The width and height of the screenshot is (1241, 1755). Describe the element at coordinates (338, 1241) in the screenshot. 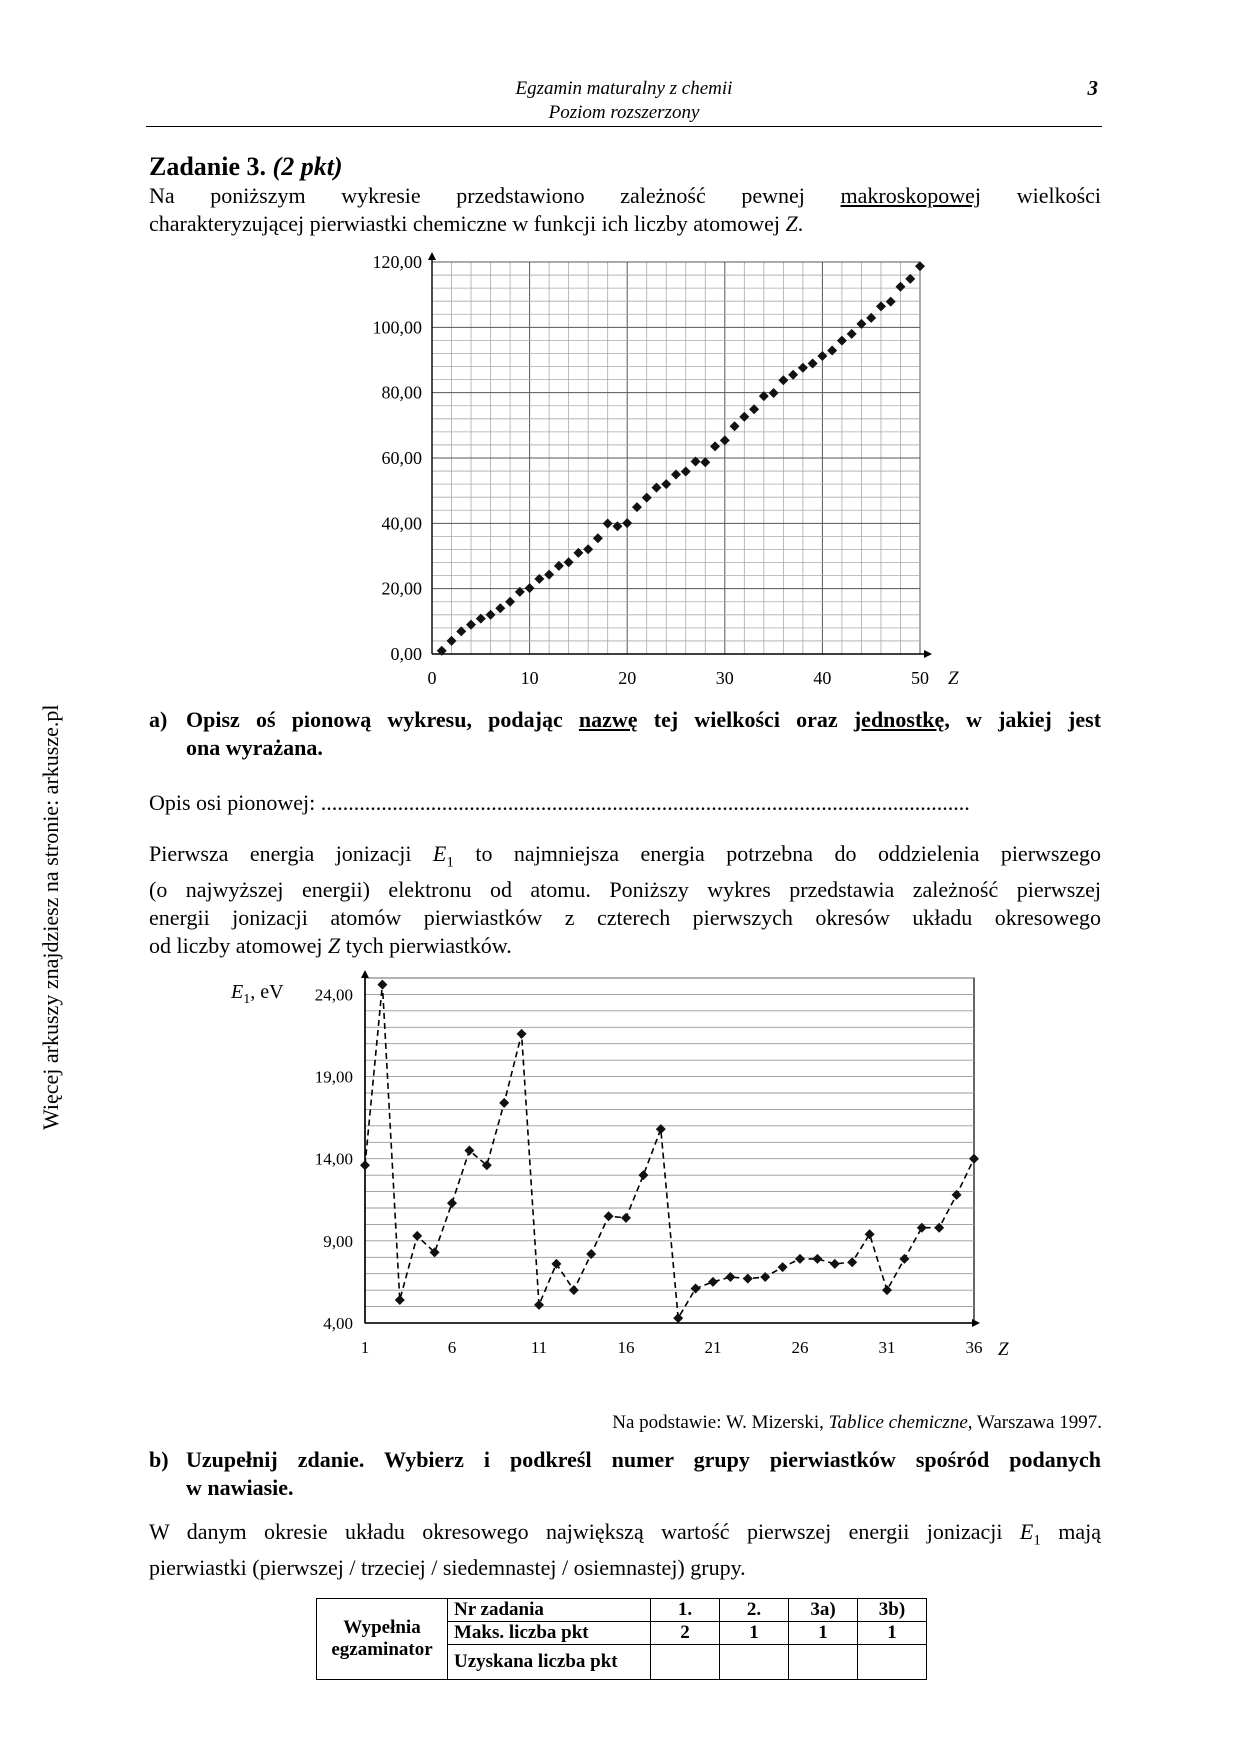

I see `chart2-y-tick-label: 9,00` at that location.